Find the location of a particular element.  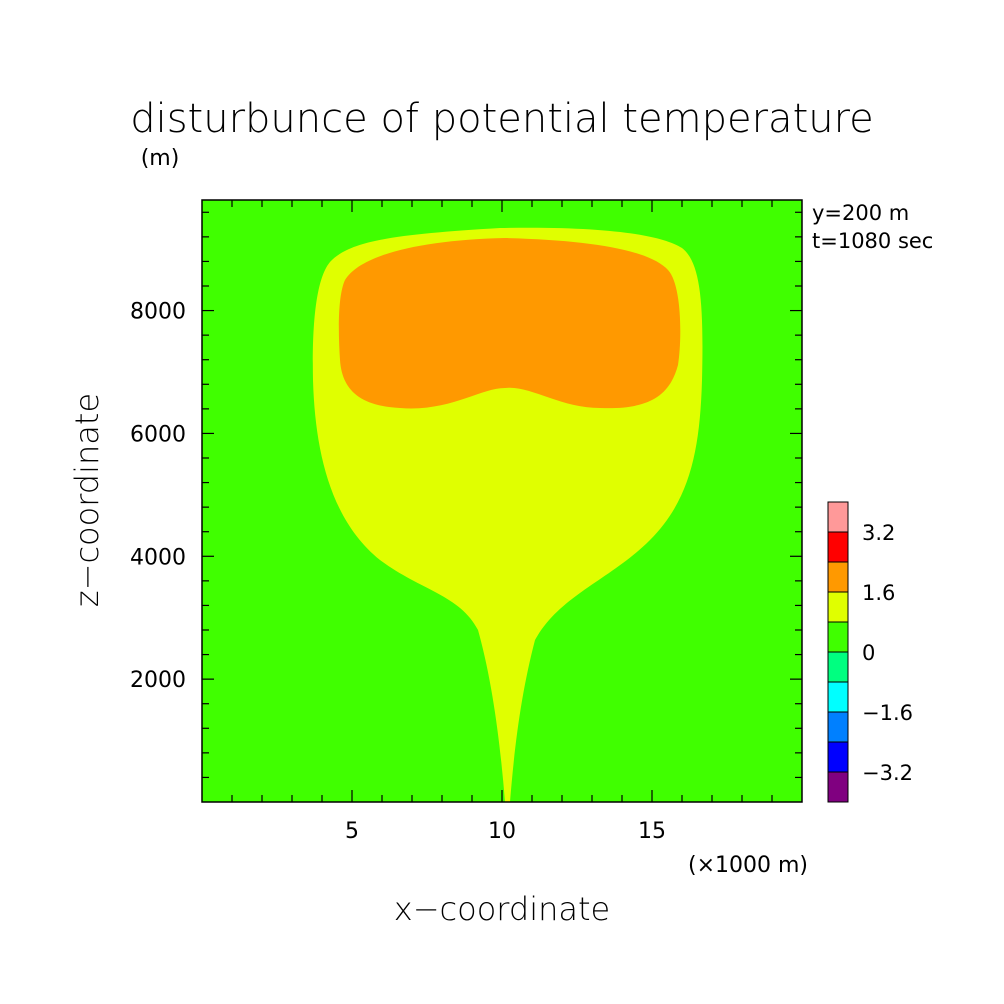

annotation-y: y=200 m is located at coordinates (860, 213).